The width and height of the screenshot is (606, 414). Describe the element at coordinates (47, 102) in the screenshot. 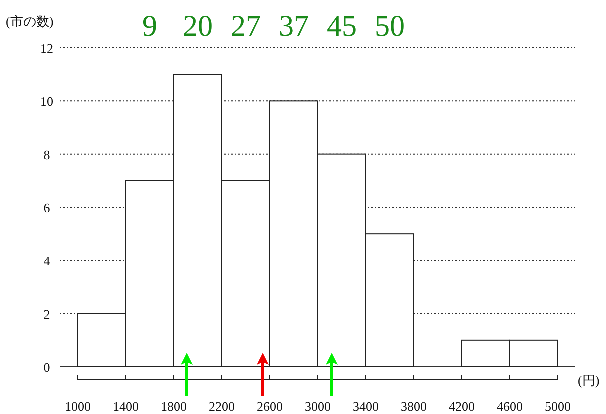

I see `y-tick-label: 10` at that location.